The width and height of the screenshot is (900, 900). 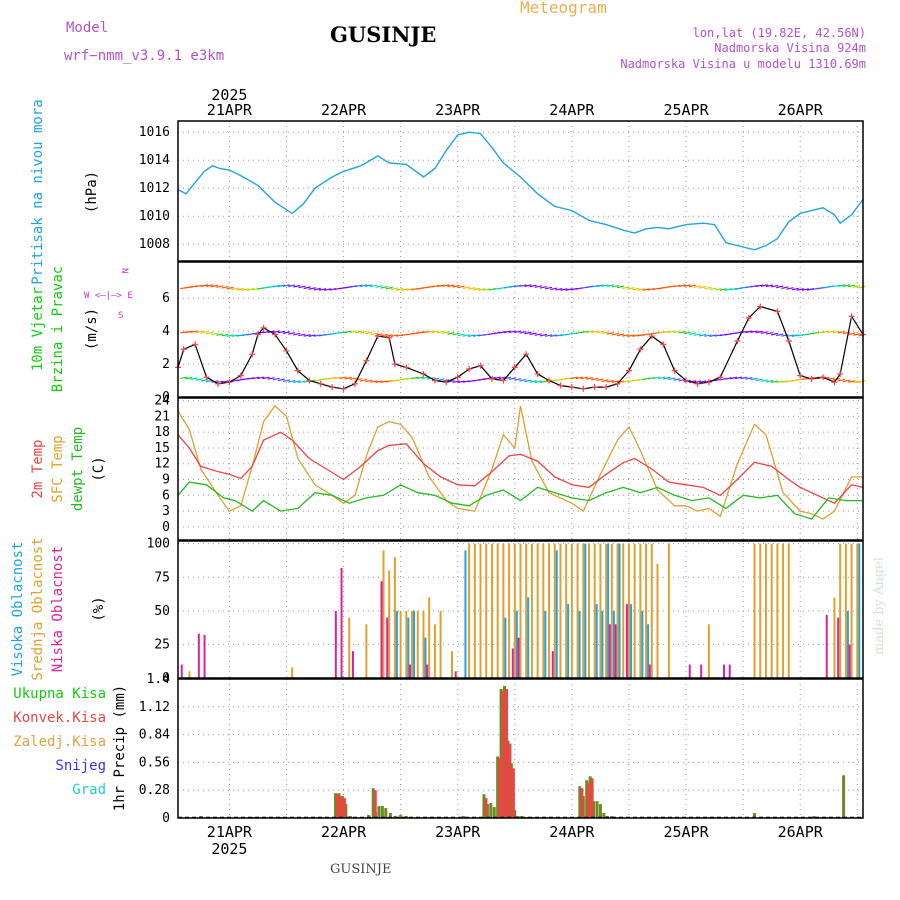 What do you see at coordinates (18, 609) in the screenshot?
I see `cloud-high-title: Visoka Oblacnost` at bounding box center [18, 609].